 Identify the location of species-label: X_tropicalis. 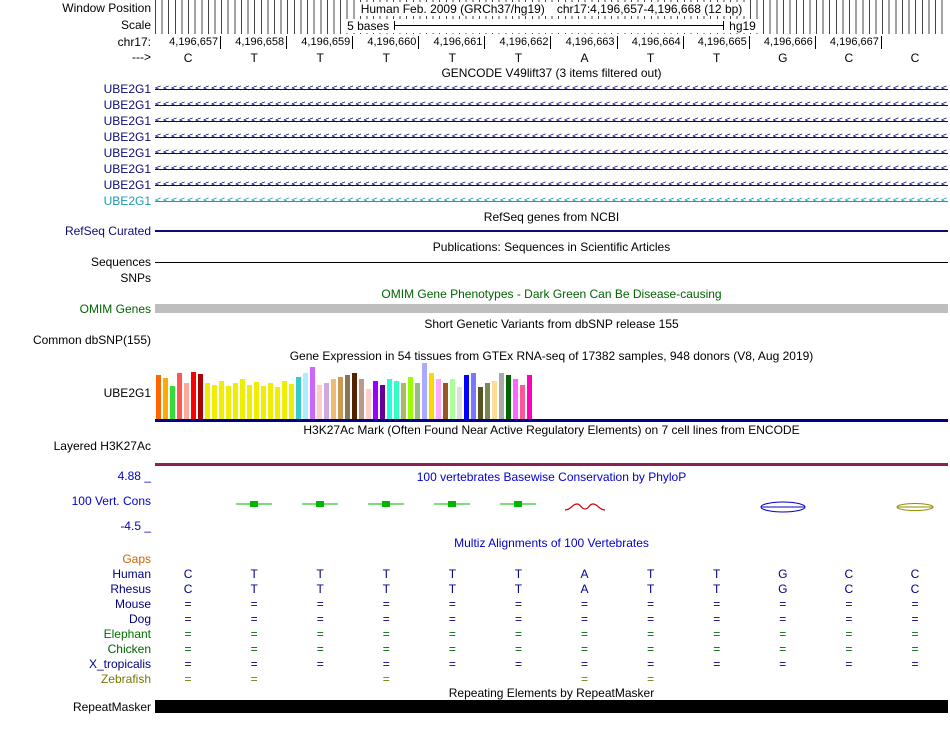
(119, 664).